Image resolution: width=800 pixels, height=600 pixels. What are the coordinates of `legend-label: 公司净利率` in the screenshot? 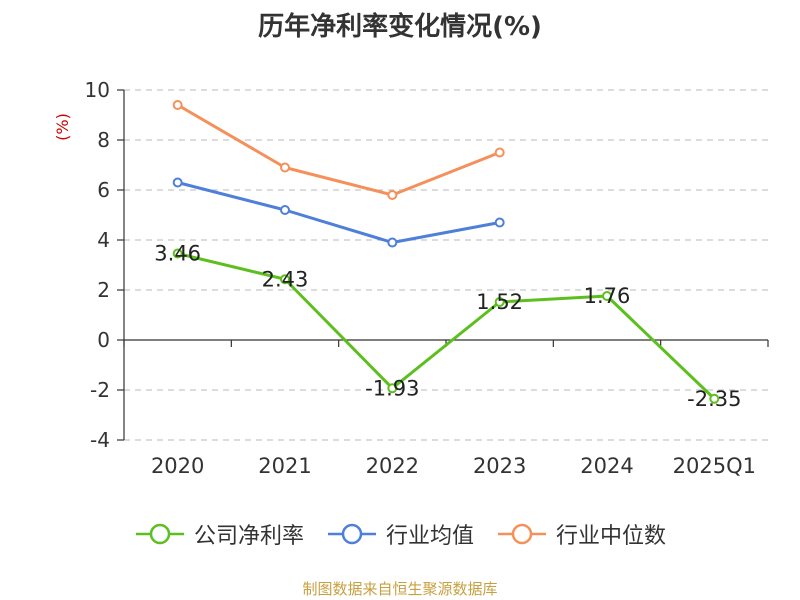 It's located at (248, 536).